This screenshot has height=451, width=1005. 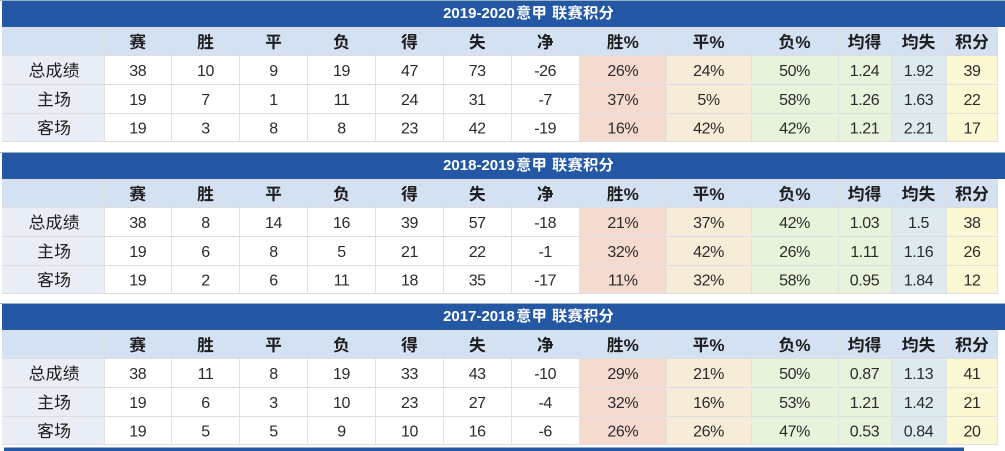 What do you see at coordinates (865, 223) in the screenshot?
I see `svg-text: 1.03` at bounding box center [865, 223].